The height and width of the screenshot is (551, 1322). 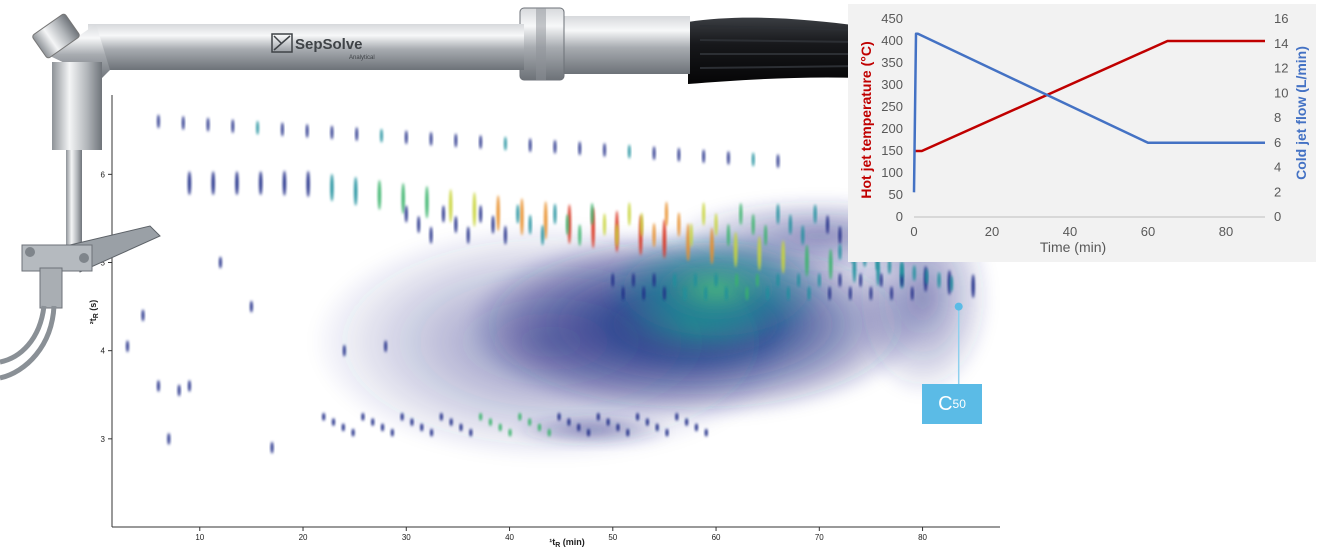 I want to click on y-axis-title: ²tR (s), so click(x=94, y=312).